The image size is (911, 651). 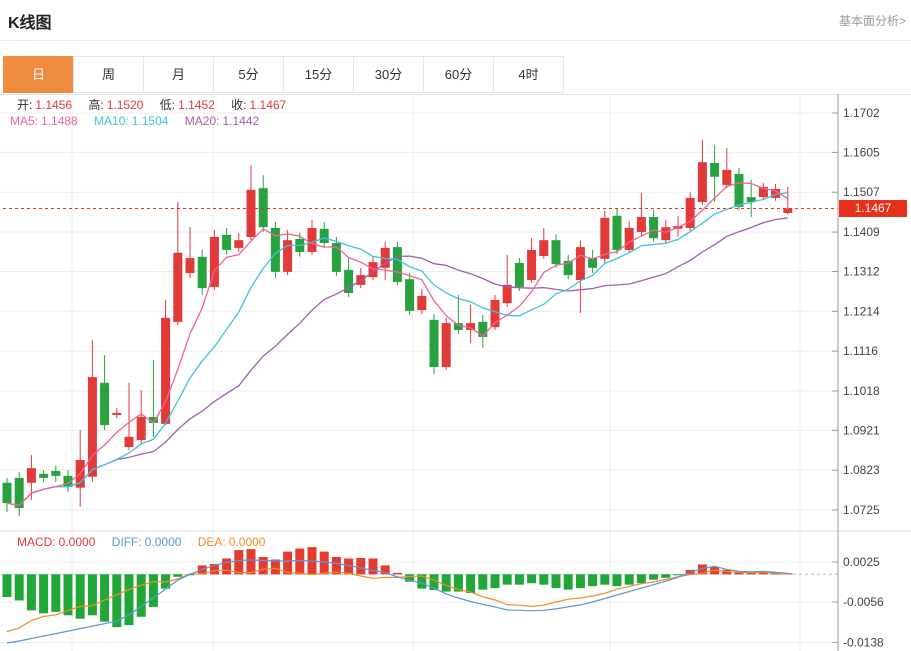 I want to click on page-header: K线图 基本面分析>, so click(x=455, y=20).